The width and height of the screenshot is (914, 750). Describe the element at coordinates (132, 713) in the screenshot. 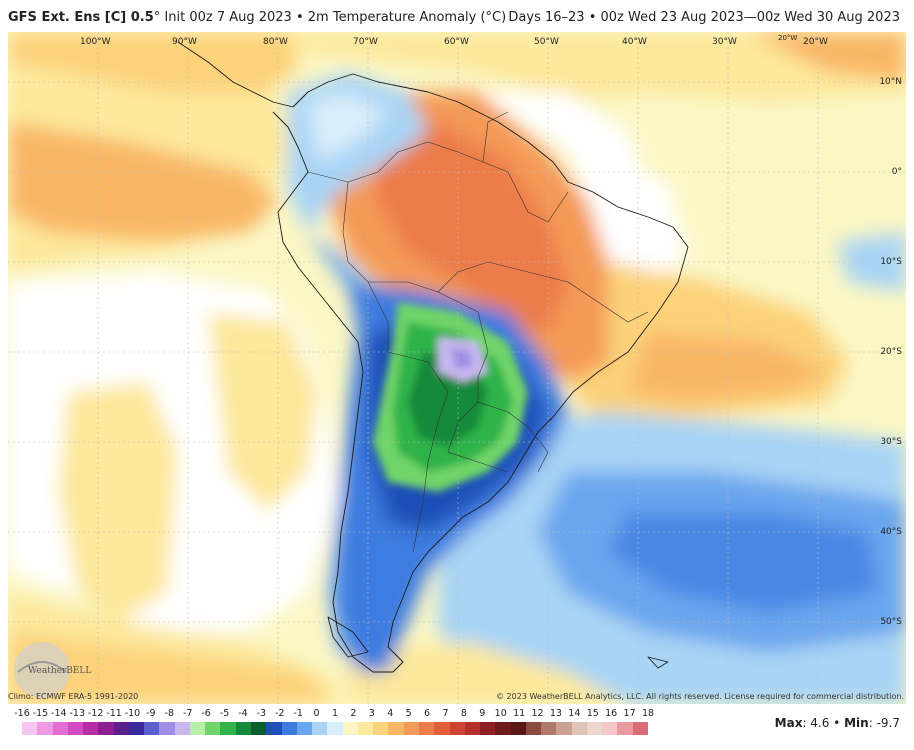

I see `colorbar-tick-label: -10` at that location.